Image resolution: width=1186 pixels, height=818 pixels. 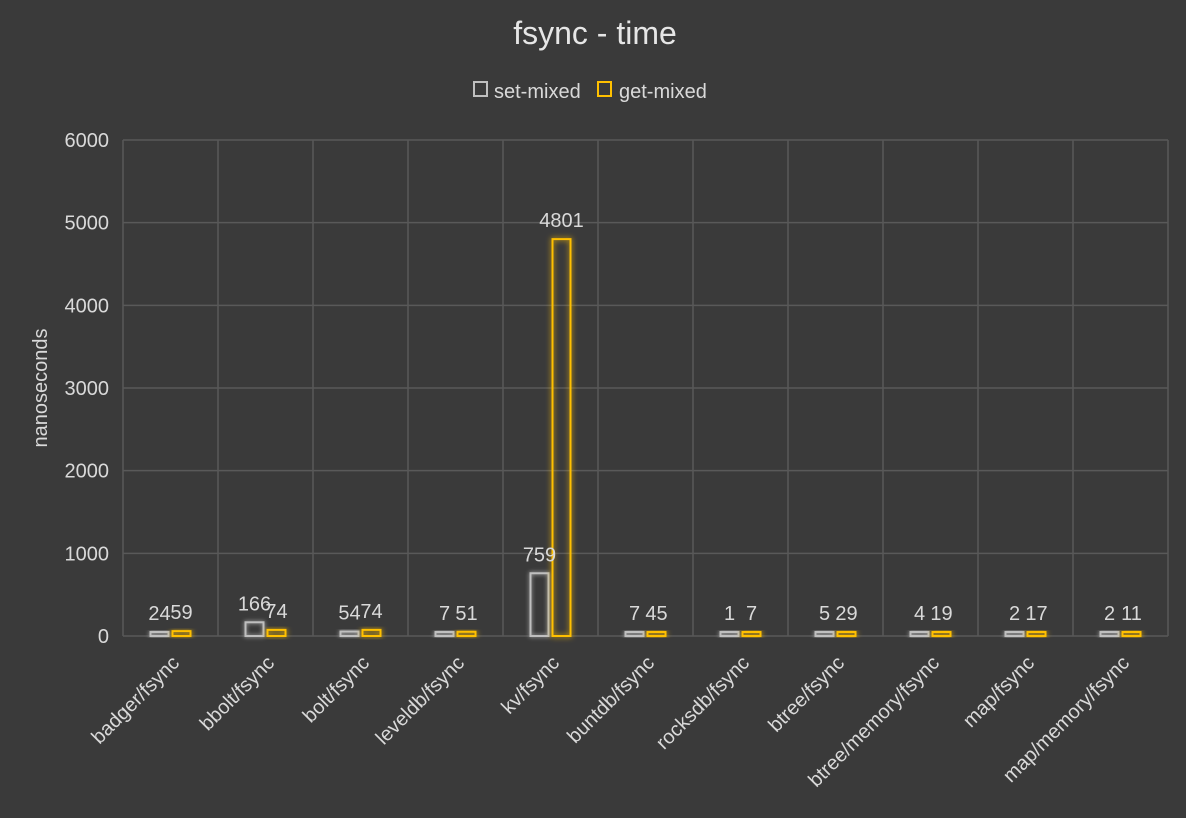 What do you see at coordinates (595, 33) in the screenshot?
I see `chart-title: fsync - time` at bounding box center [595, 33].